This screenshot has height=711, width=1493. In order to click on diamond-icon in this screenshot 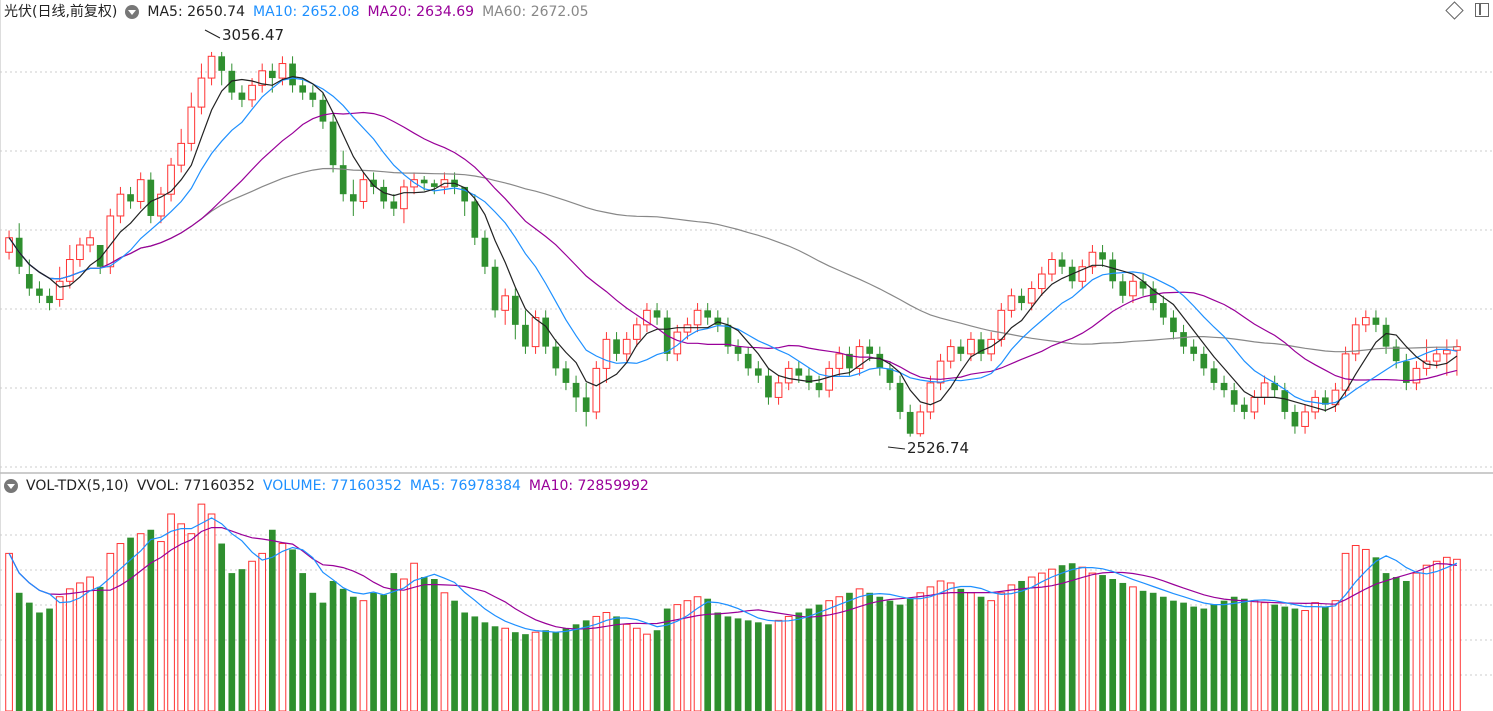, I will do `click(1454, 10)`.